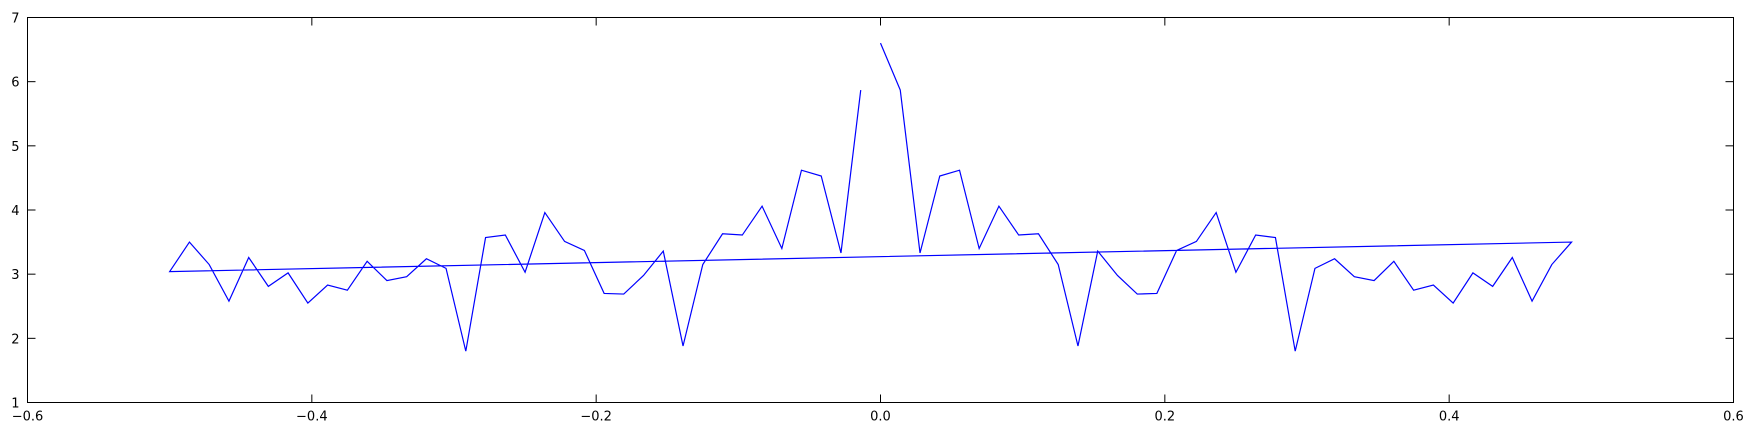 Image resolution: width=1752 pixels, height=434 pixels. What do you see at coordinates (15, 404) in the screenshot?
I see `y-tick-label: 1` at bounding box center [15, 404].